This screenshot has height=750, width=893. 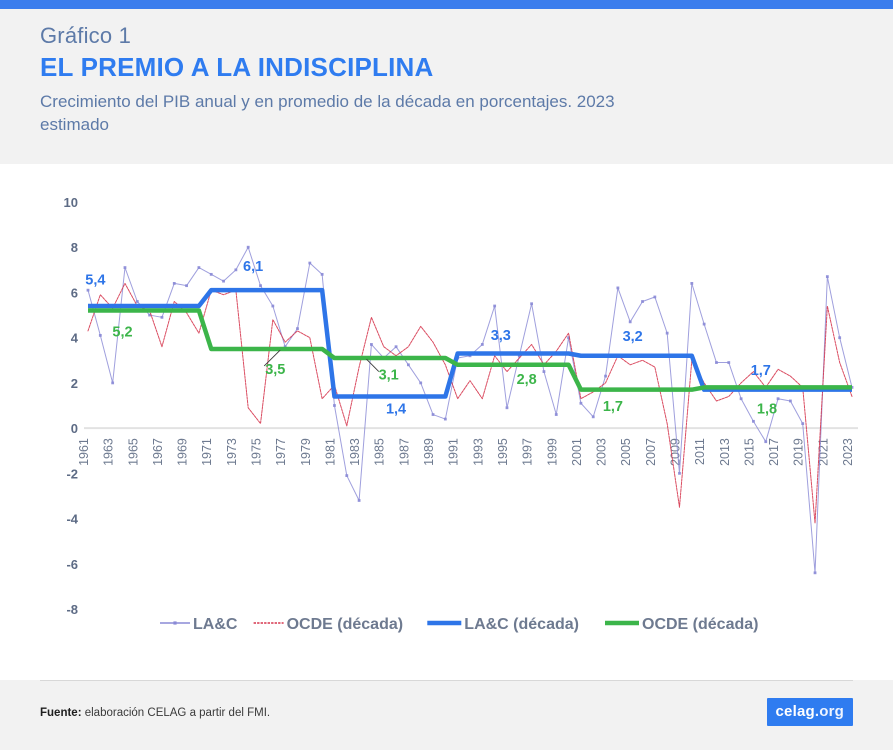 I want to click on x-axis-tick-label: 2005, so click(x=626, y=452).